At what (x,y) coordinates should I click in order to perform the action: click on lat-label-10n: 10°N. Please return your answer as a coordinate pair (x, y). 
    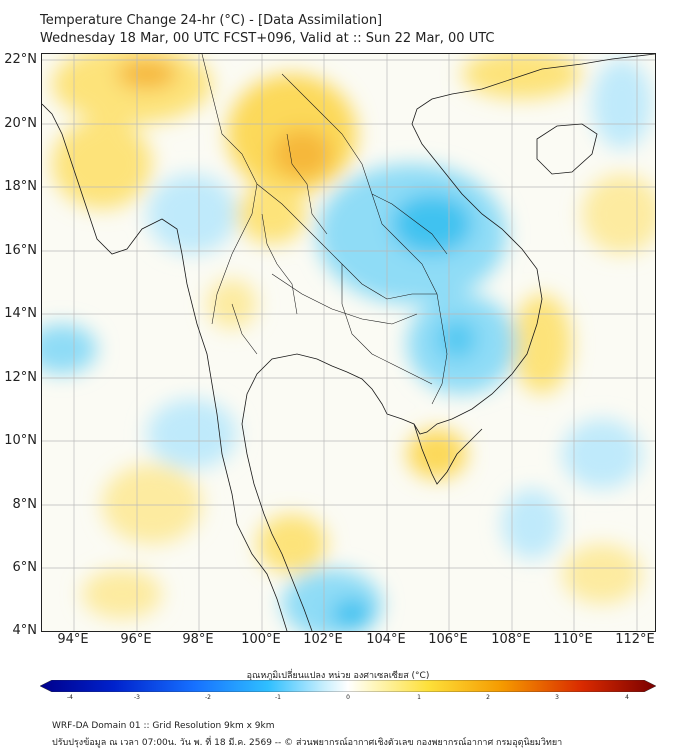
    Looking at the image, I should click on (20, 440).